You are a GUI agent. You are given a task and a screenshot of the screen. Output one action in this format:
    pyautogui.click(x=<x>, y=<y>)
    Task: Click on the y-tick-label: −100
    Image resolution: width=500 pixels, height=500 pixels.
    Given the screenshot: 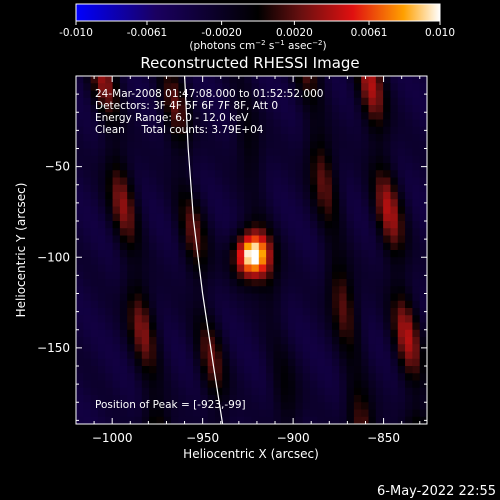 What is the action you would take?
    pyautogui.click(x=53, y=257)
    